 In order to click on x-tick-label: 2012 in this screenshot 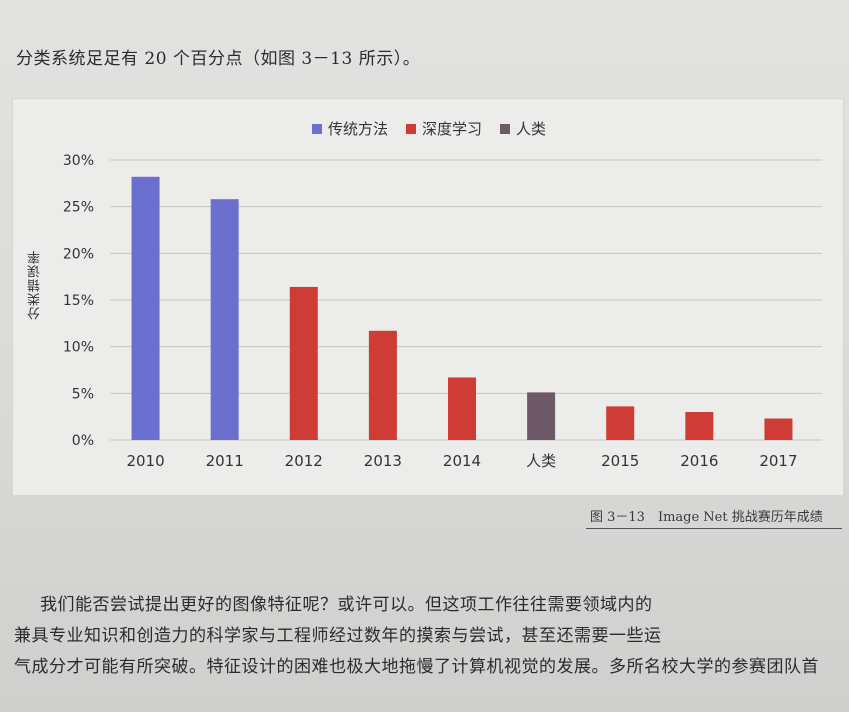, I will do `click(304, 461)`.